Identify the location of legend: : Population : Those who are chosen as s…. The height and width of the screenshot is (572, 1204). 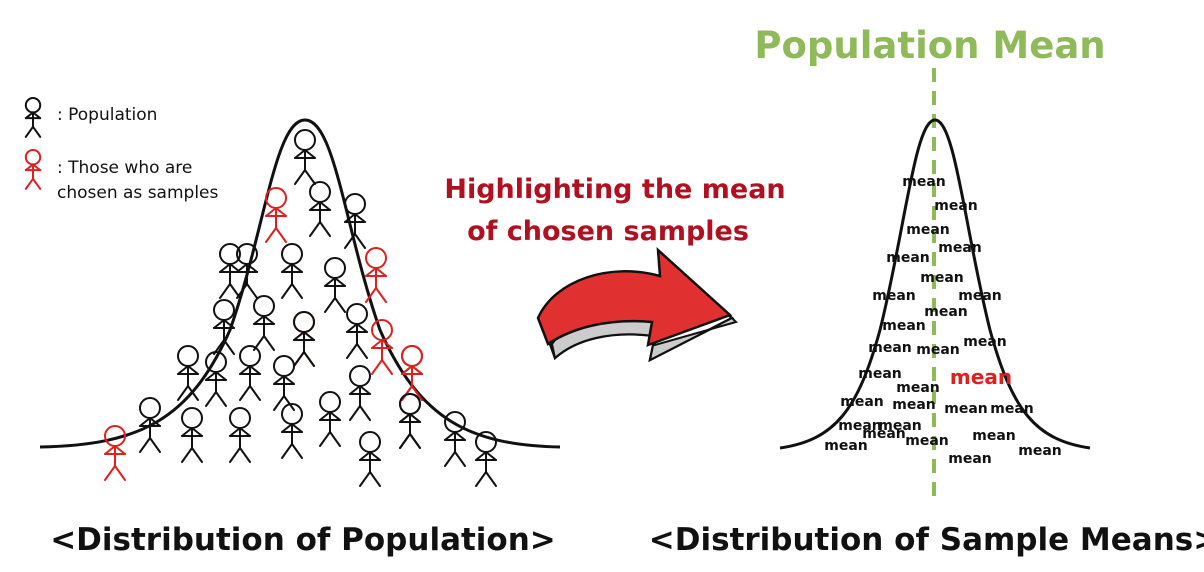
(121, 150).